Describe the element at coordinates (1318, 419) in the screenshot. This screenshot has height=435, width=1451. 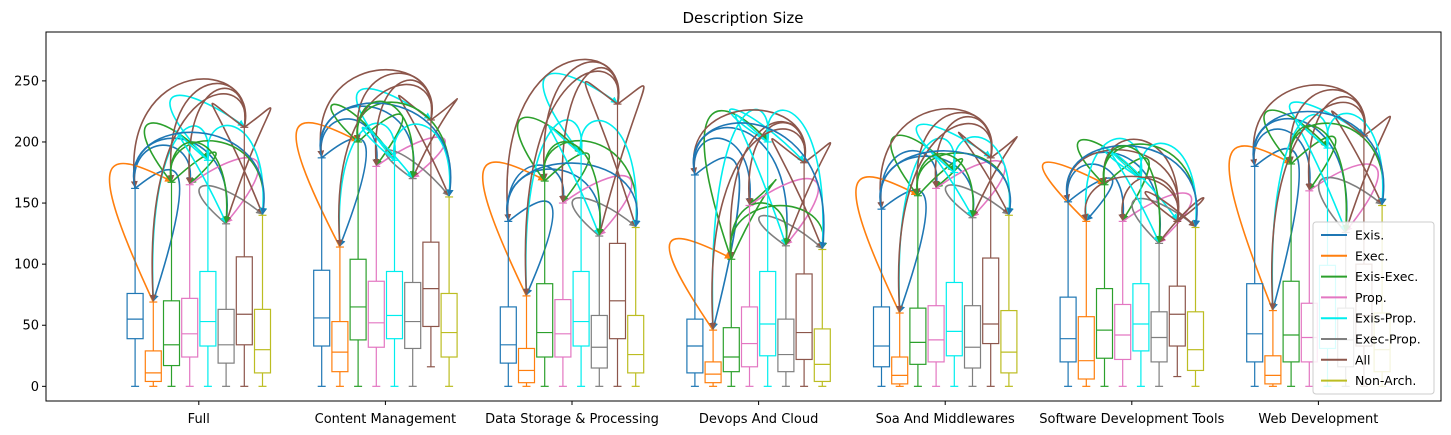
I see `x-tick-label: Web Development` at that location.